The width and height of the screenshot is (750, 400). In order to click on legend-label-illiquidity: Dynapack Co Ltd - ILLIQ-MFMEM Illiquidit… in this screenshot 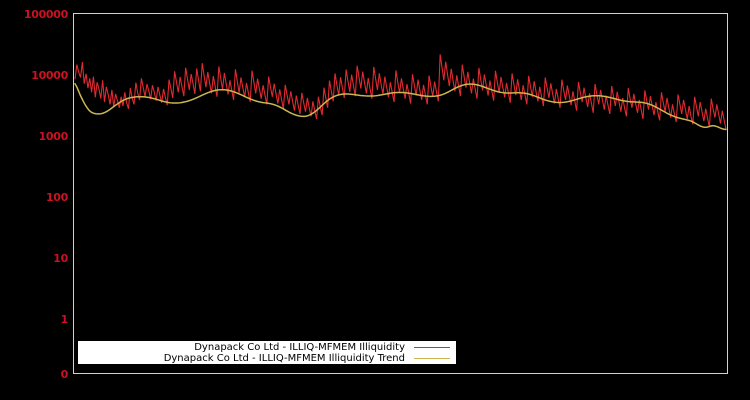, I will do `click(299, 347)`.